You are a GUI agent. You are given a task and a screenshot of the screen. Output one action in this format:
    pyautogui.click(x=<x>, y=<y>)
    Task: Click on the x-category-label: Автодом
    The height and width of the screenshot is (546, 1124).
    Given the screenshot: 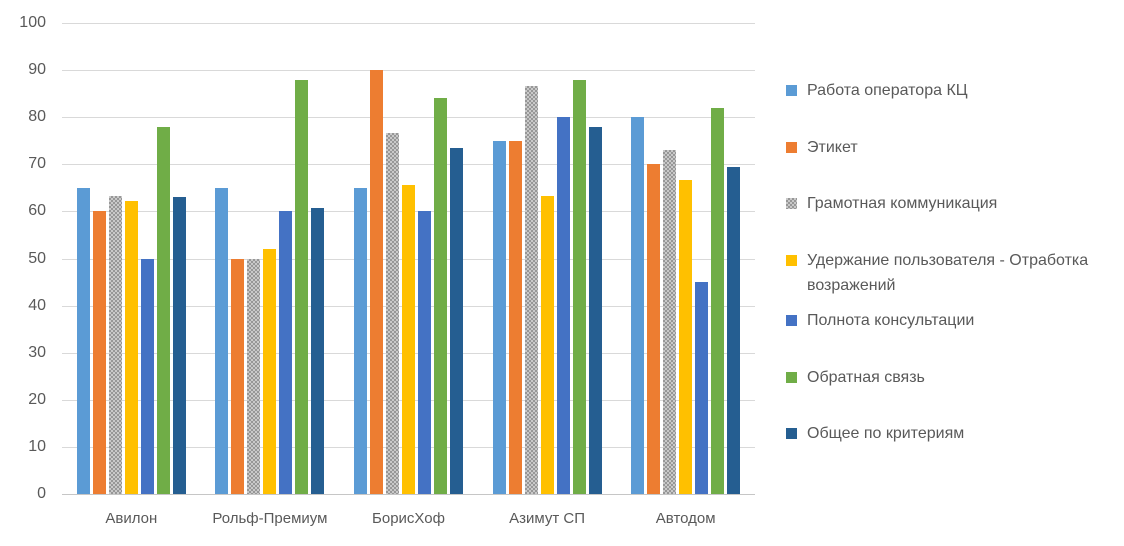 What is the action you would take?
    pyautogui.click(x=685, y=518)
    